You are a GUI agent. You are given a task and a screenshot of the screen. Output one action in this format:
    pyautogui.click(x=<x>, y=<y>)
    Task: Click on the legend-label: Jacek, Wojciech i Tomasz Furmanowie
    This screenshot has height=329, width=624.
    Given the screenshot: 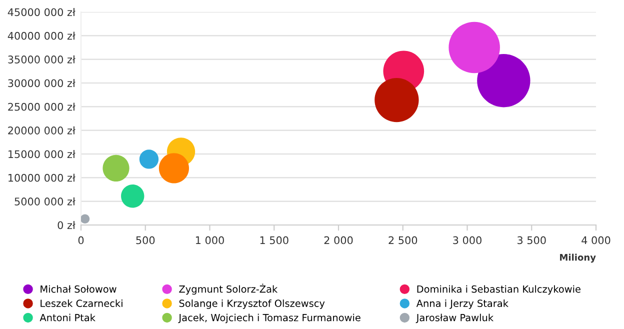 What is the action you would take?
    pyautogui.click(x=269, y=319)
    